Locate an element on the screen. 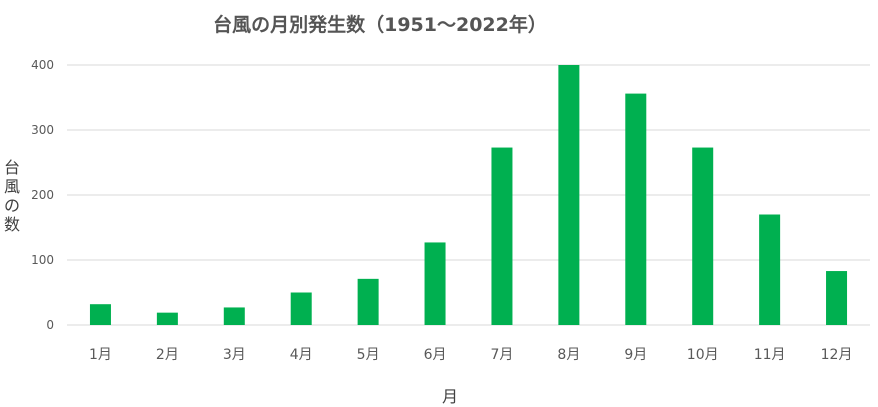  x-tick-label: 3月 is located at coordinates (234, 355).